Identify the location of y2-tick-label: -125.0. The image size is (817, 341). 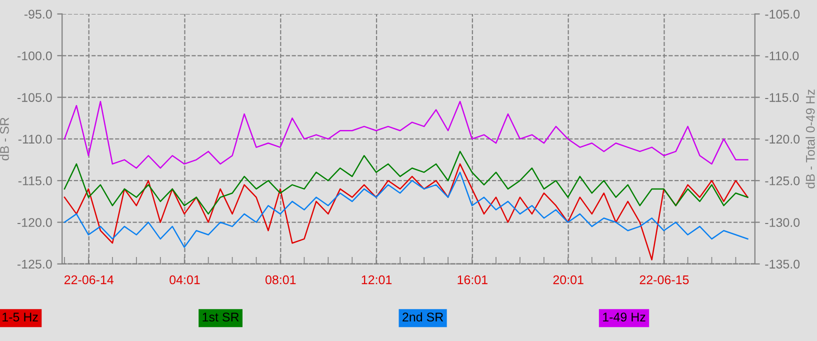
(782, 181).